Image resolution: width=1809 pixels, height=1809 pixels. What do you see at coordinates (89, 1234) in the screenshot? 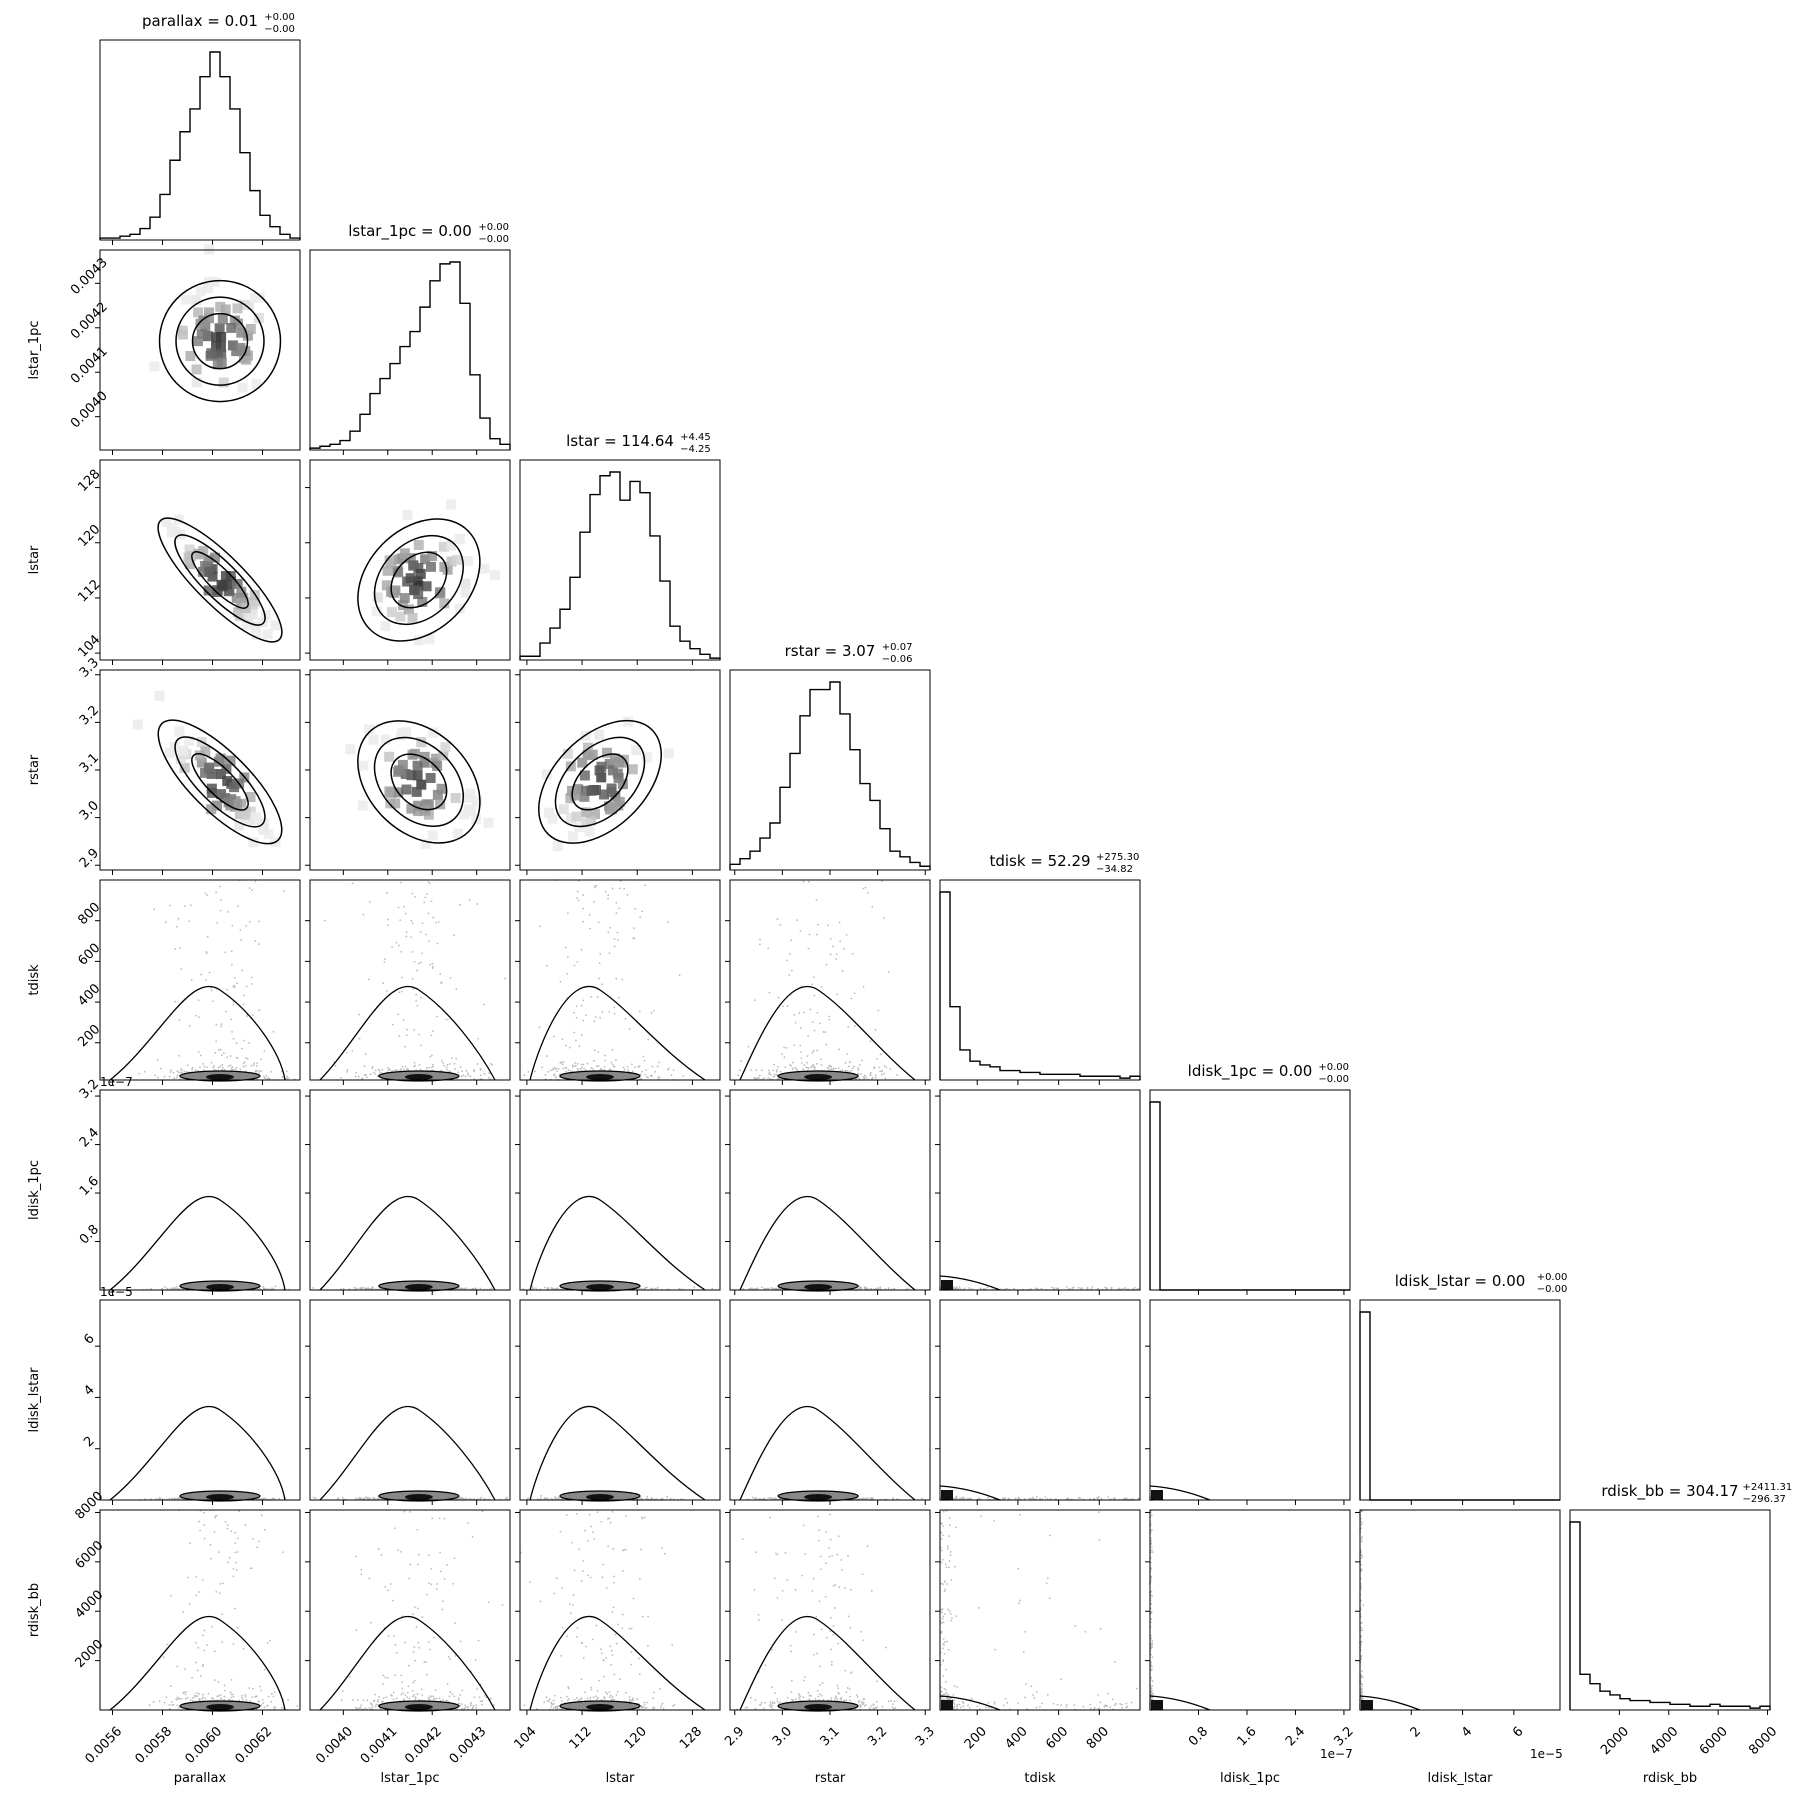
I see `y-tick-label-ldisk_1pc: 0.8` at bounding box center [89, 1234].